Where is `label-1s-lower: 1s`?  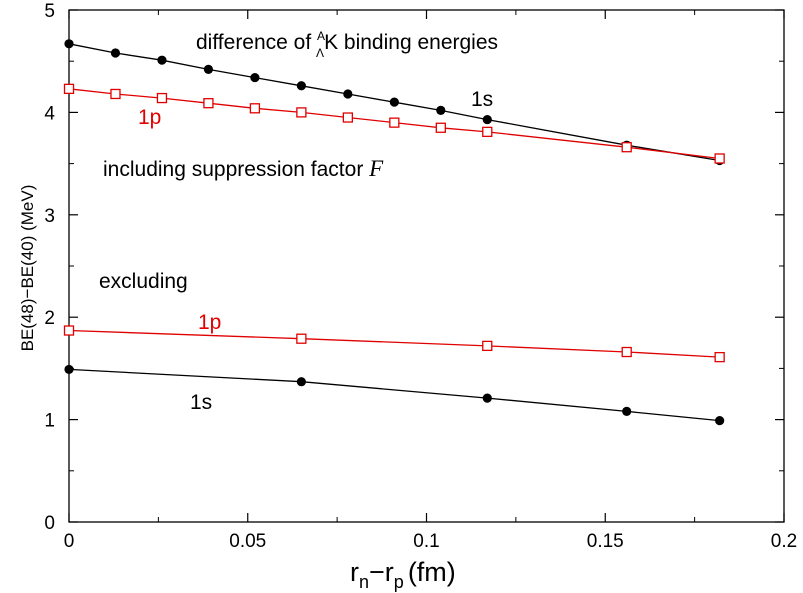 label-1s-lower: 1s is located at coordinates (201, 402).